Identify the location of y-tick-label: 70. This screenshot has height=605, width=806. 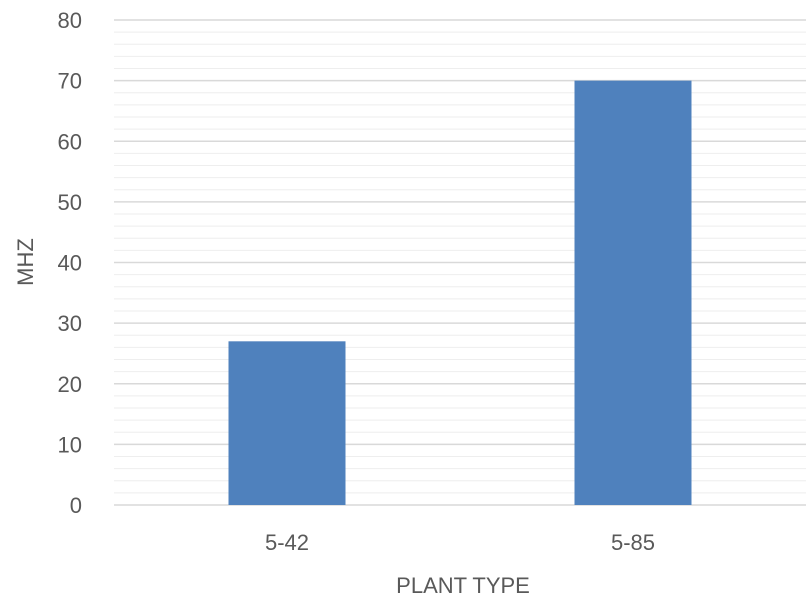
(70, 81).